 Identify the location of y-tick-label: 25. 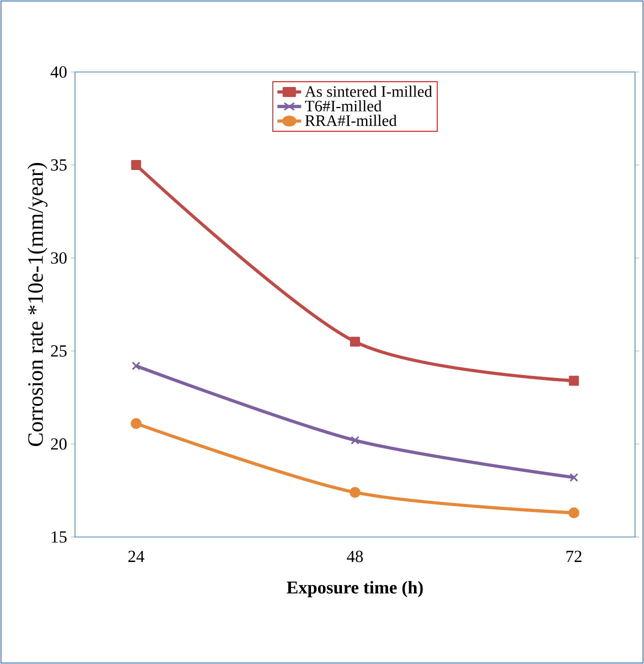
(59, 351).